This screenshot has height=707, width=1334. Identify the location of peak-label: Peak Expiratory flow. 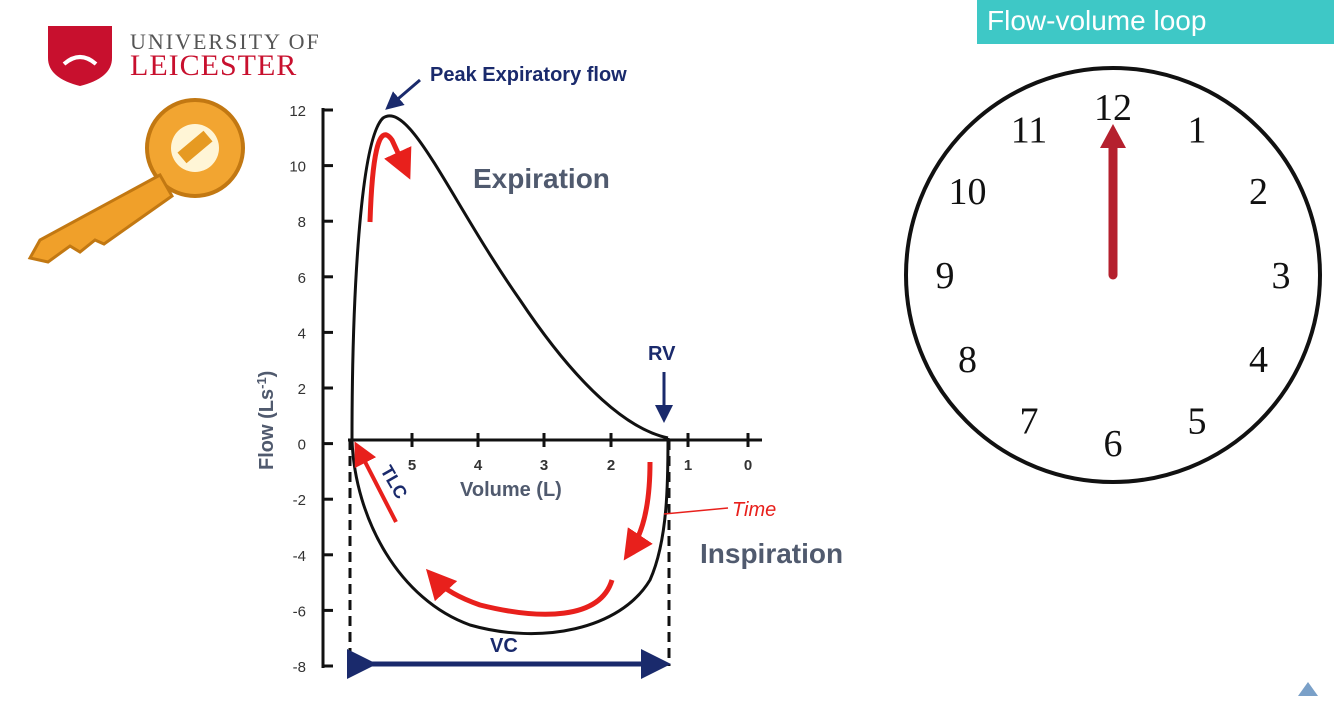
(528, 75).